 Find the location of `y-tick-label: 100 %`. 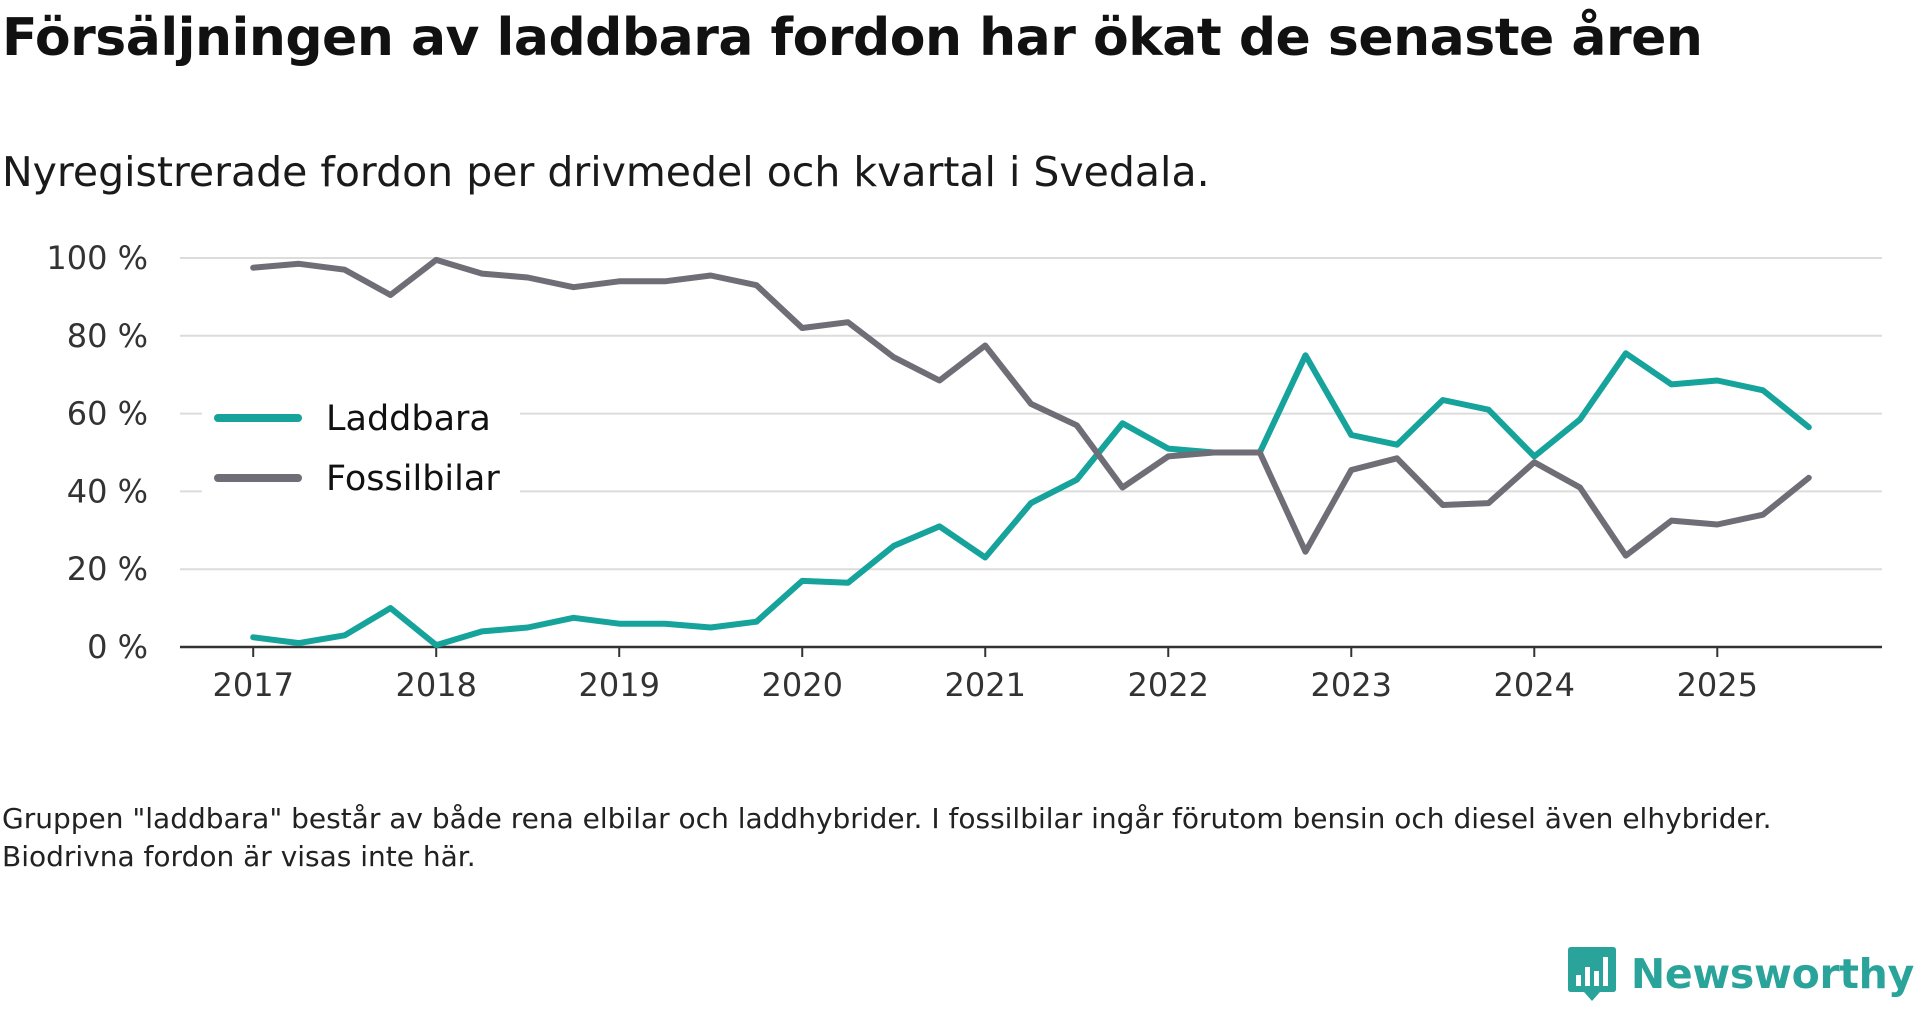

y-tick-label: 100 % is located at coordinates (97, 258).